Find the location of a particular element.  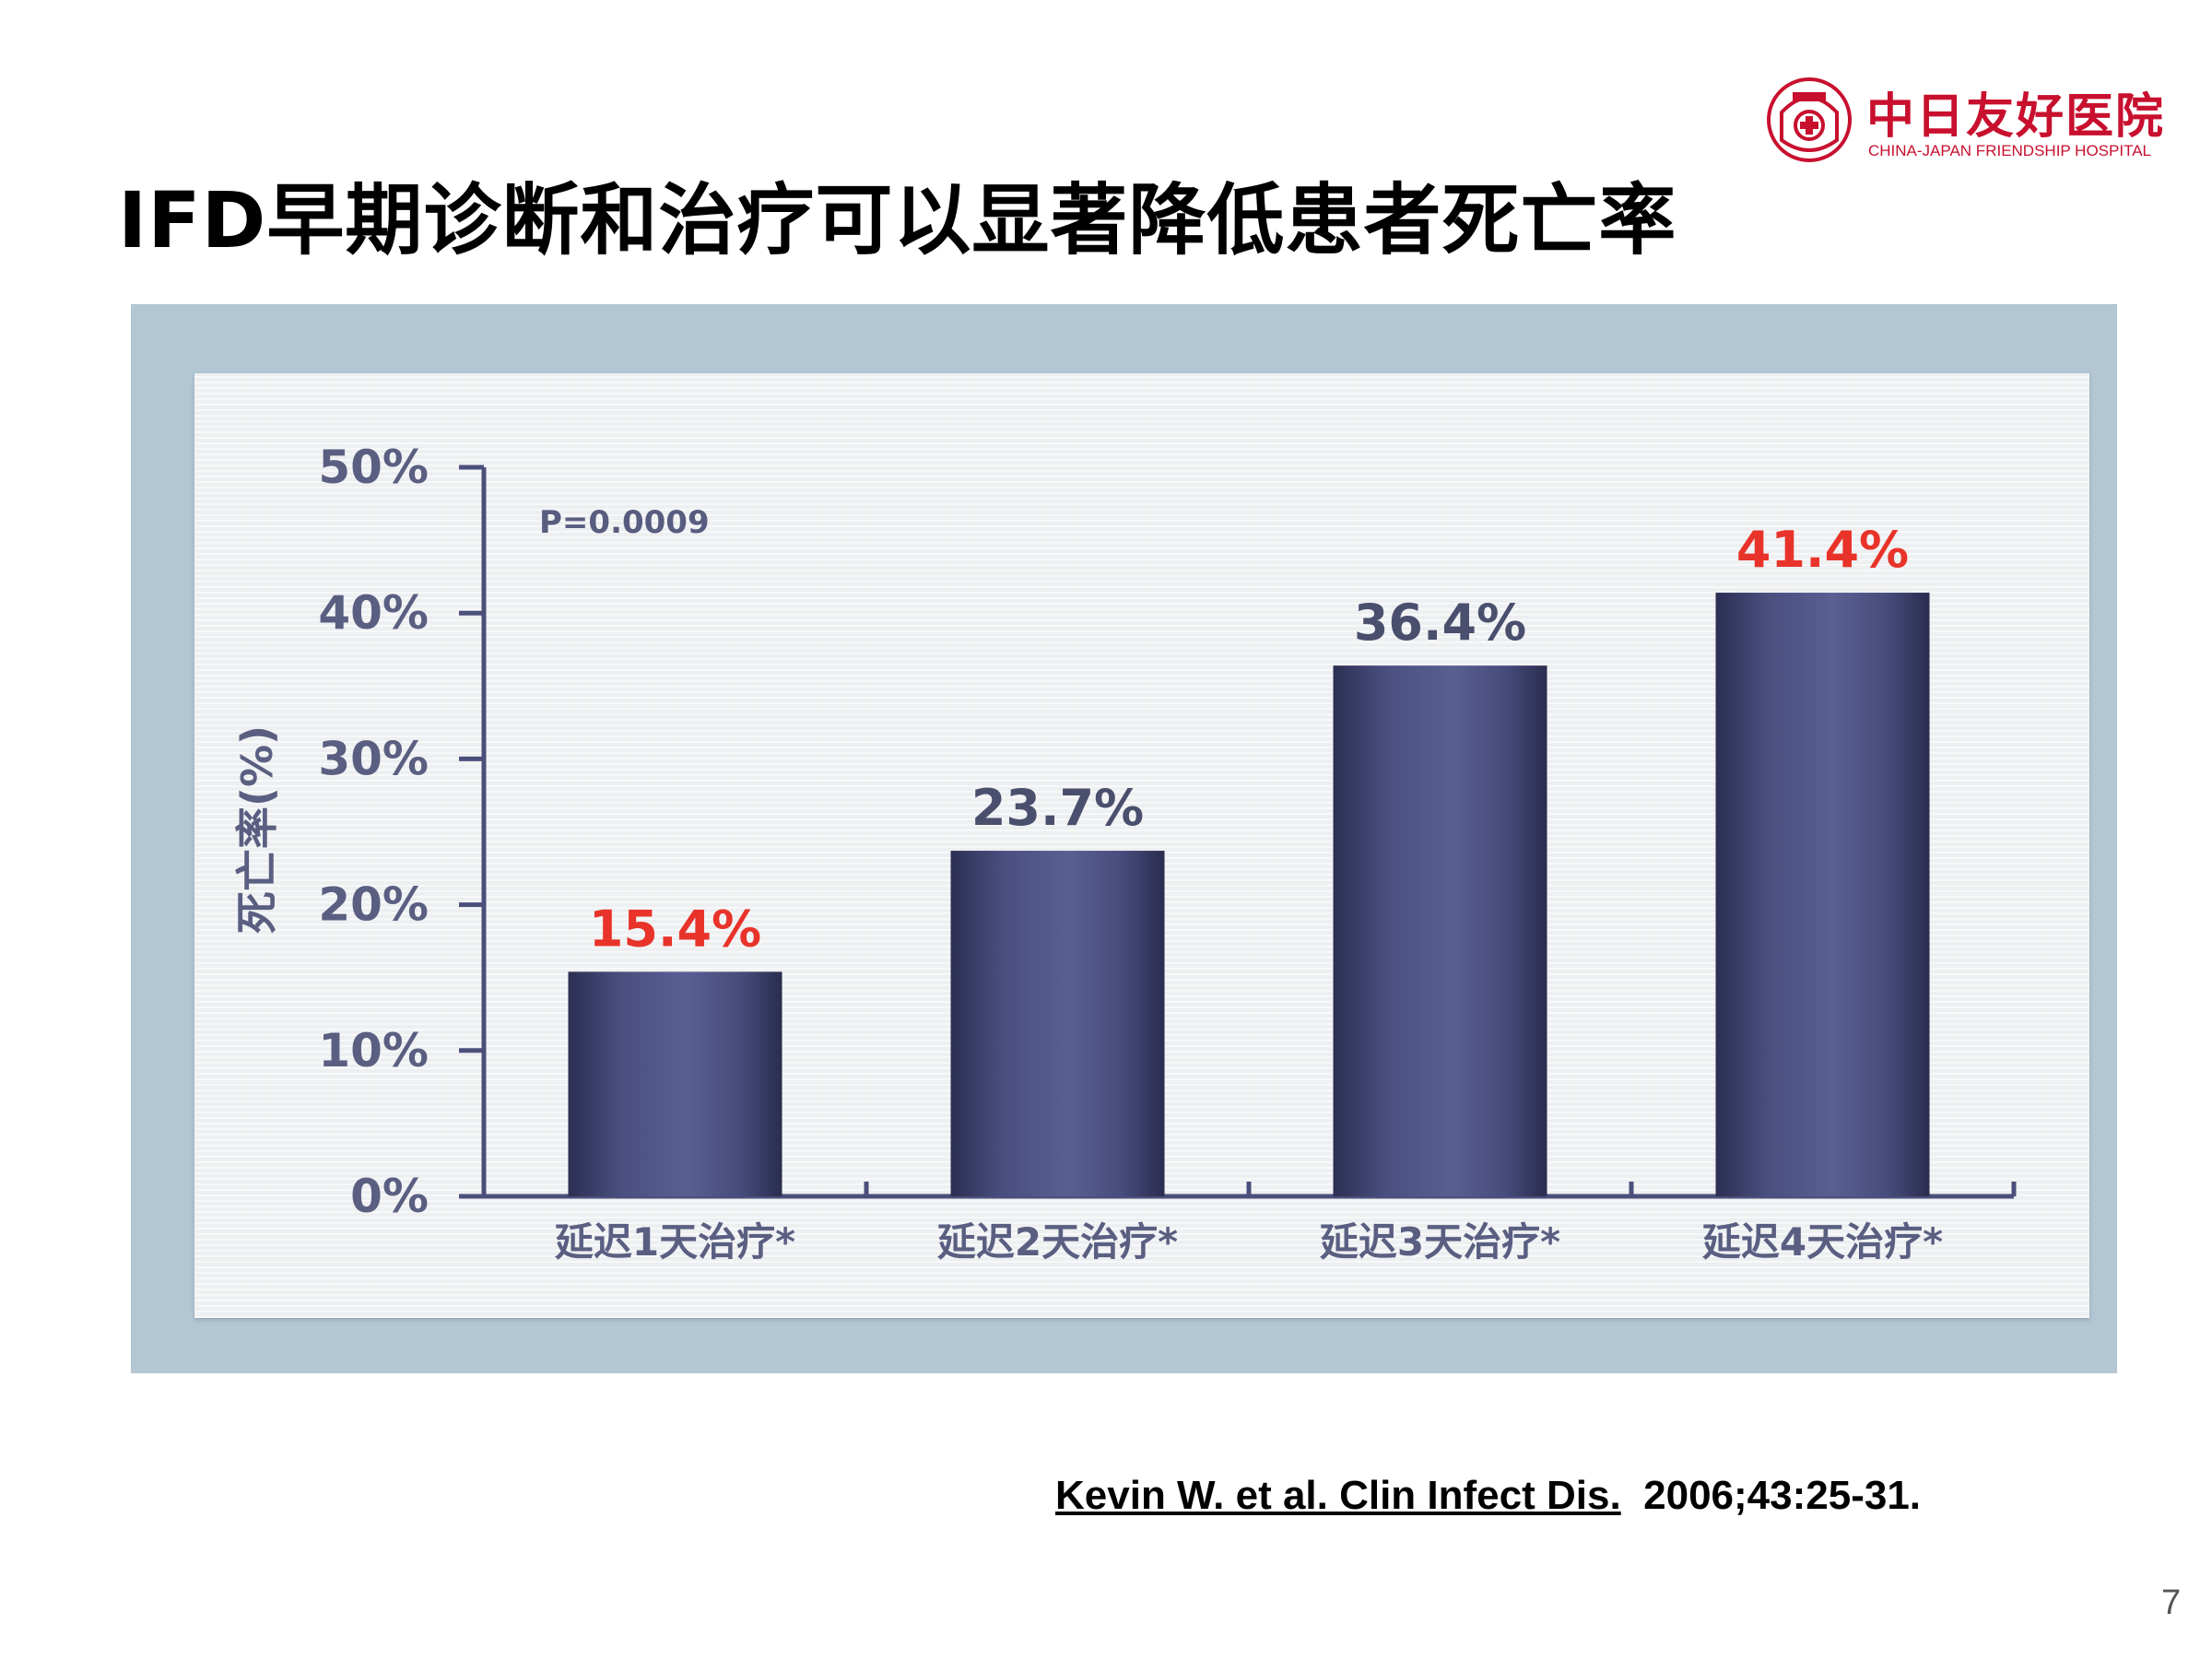

y-tick-label: 50% is located at coordinates (373, 467).